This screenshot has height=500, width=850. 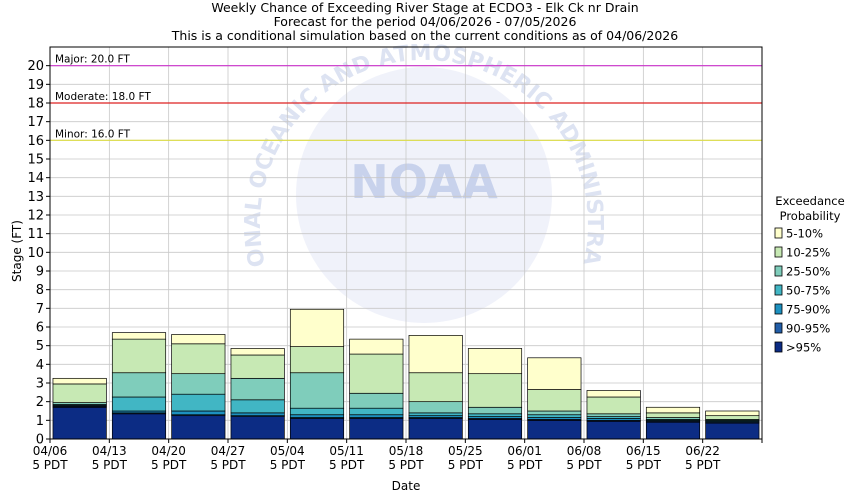 I want to click on x-tick-label-date: 05/11, so click(x=346, y=451).